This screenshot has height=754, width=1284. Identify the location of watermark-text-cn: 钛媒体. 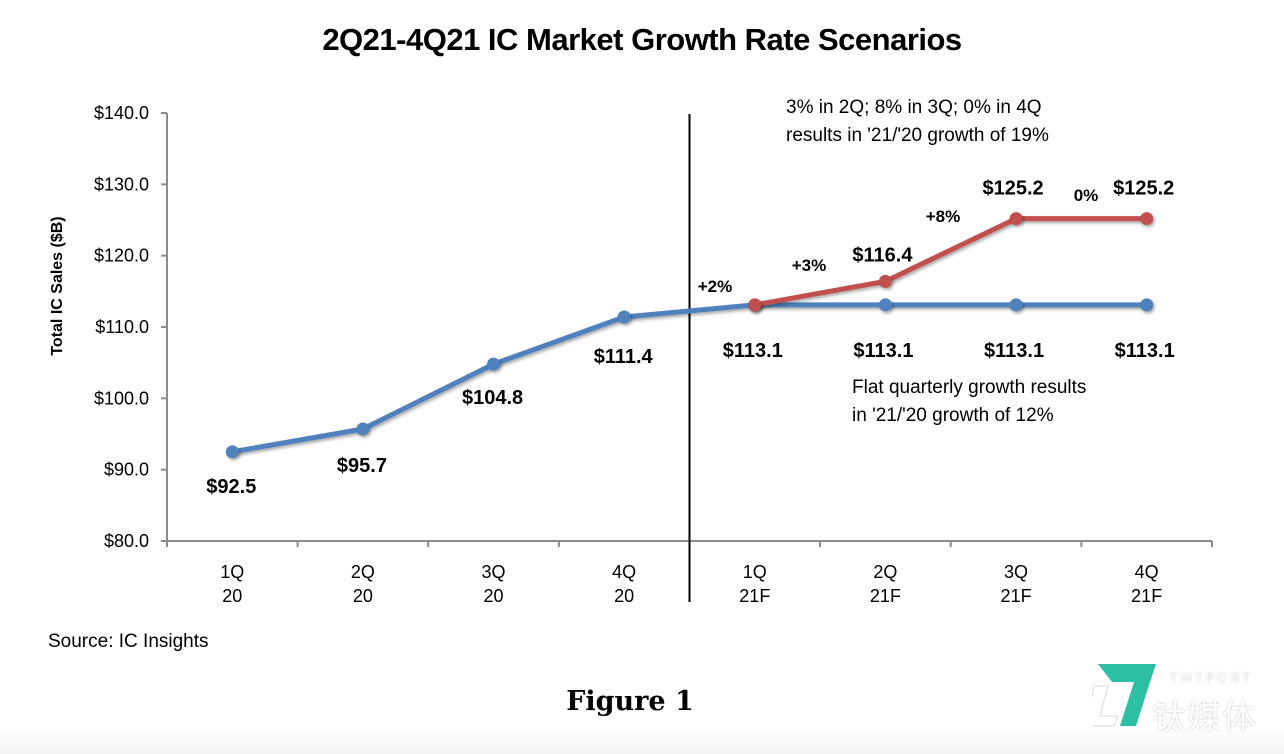
(1204, 718).